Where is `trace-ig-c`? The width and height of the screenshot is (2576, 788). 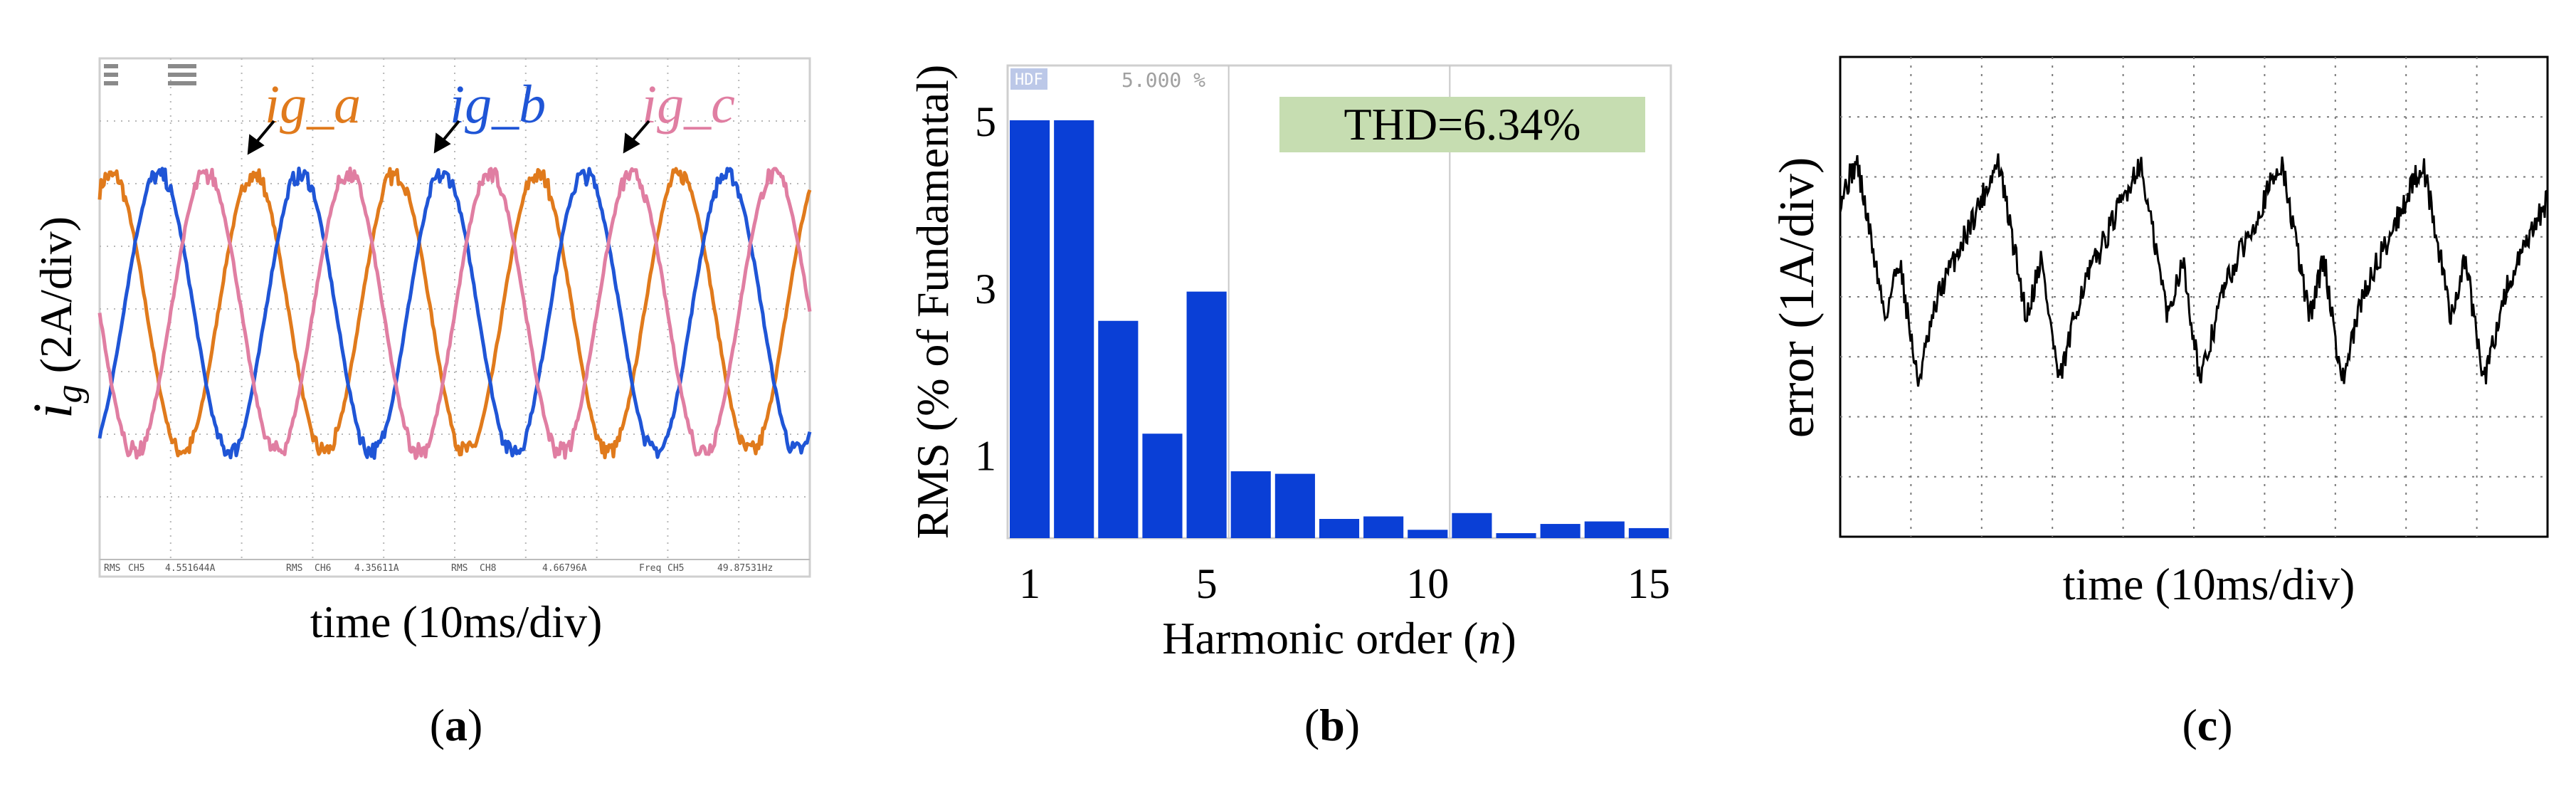
trace-ig-c is located at coordinates (454, 314).